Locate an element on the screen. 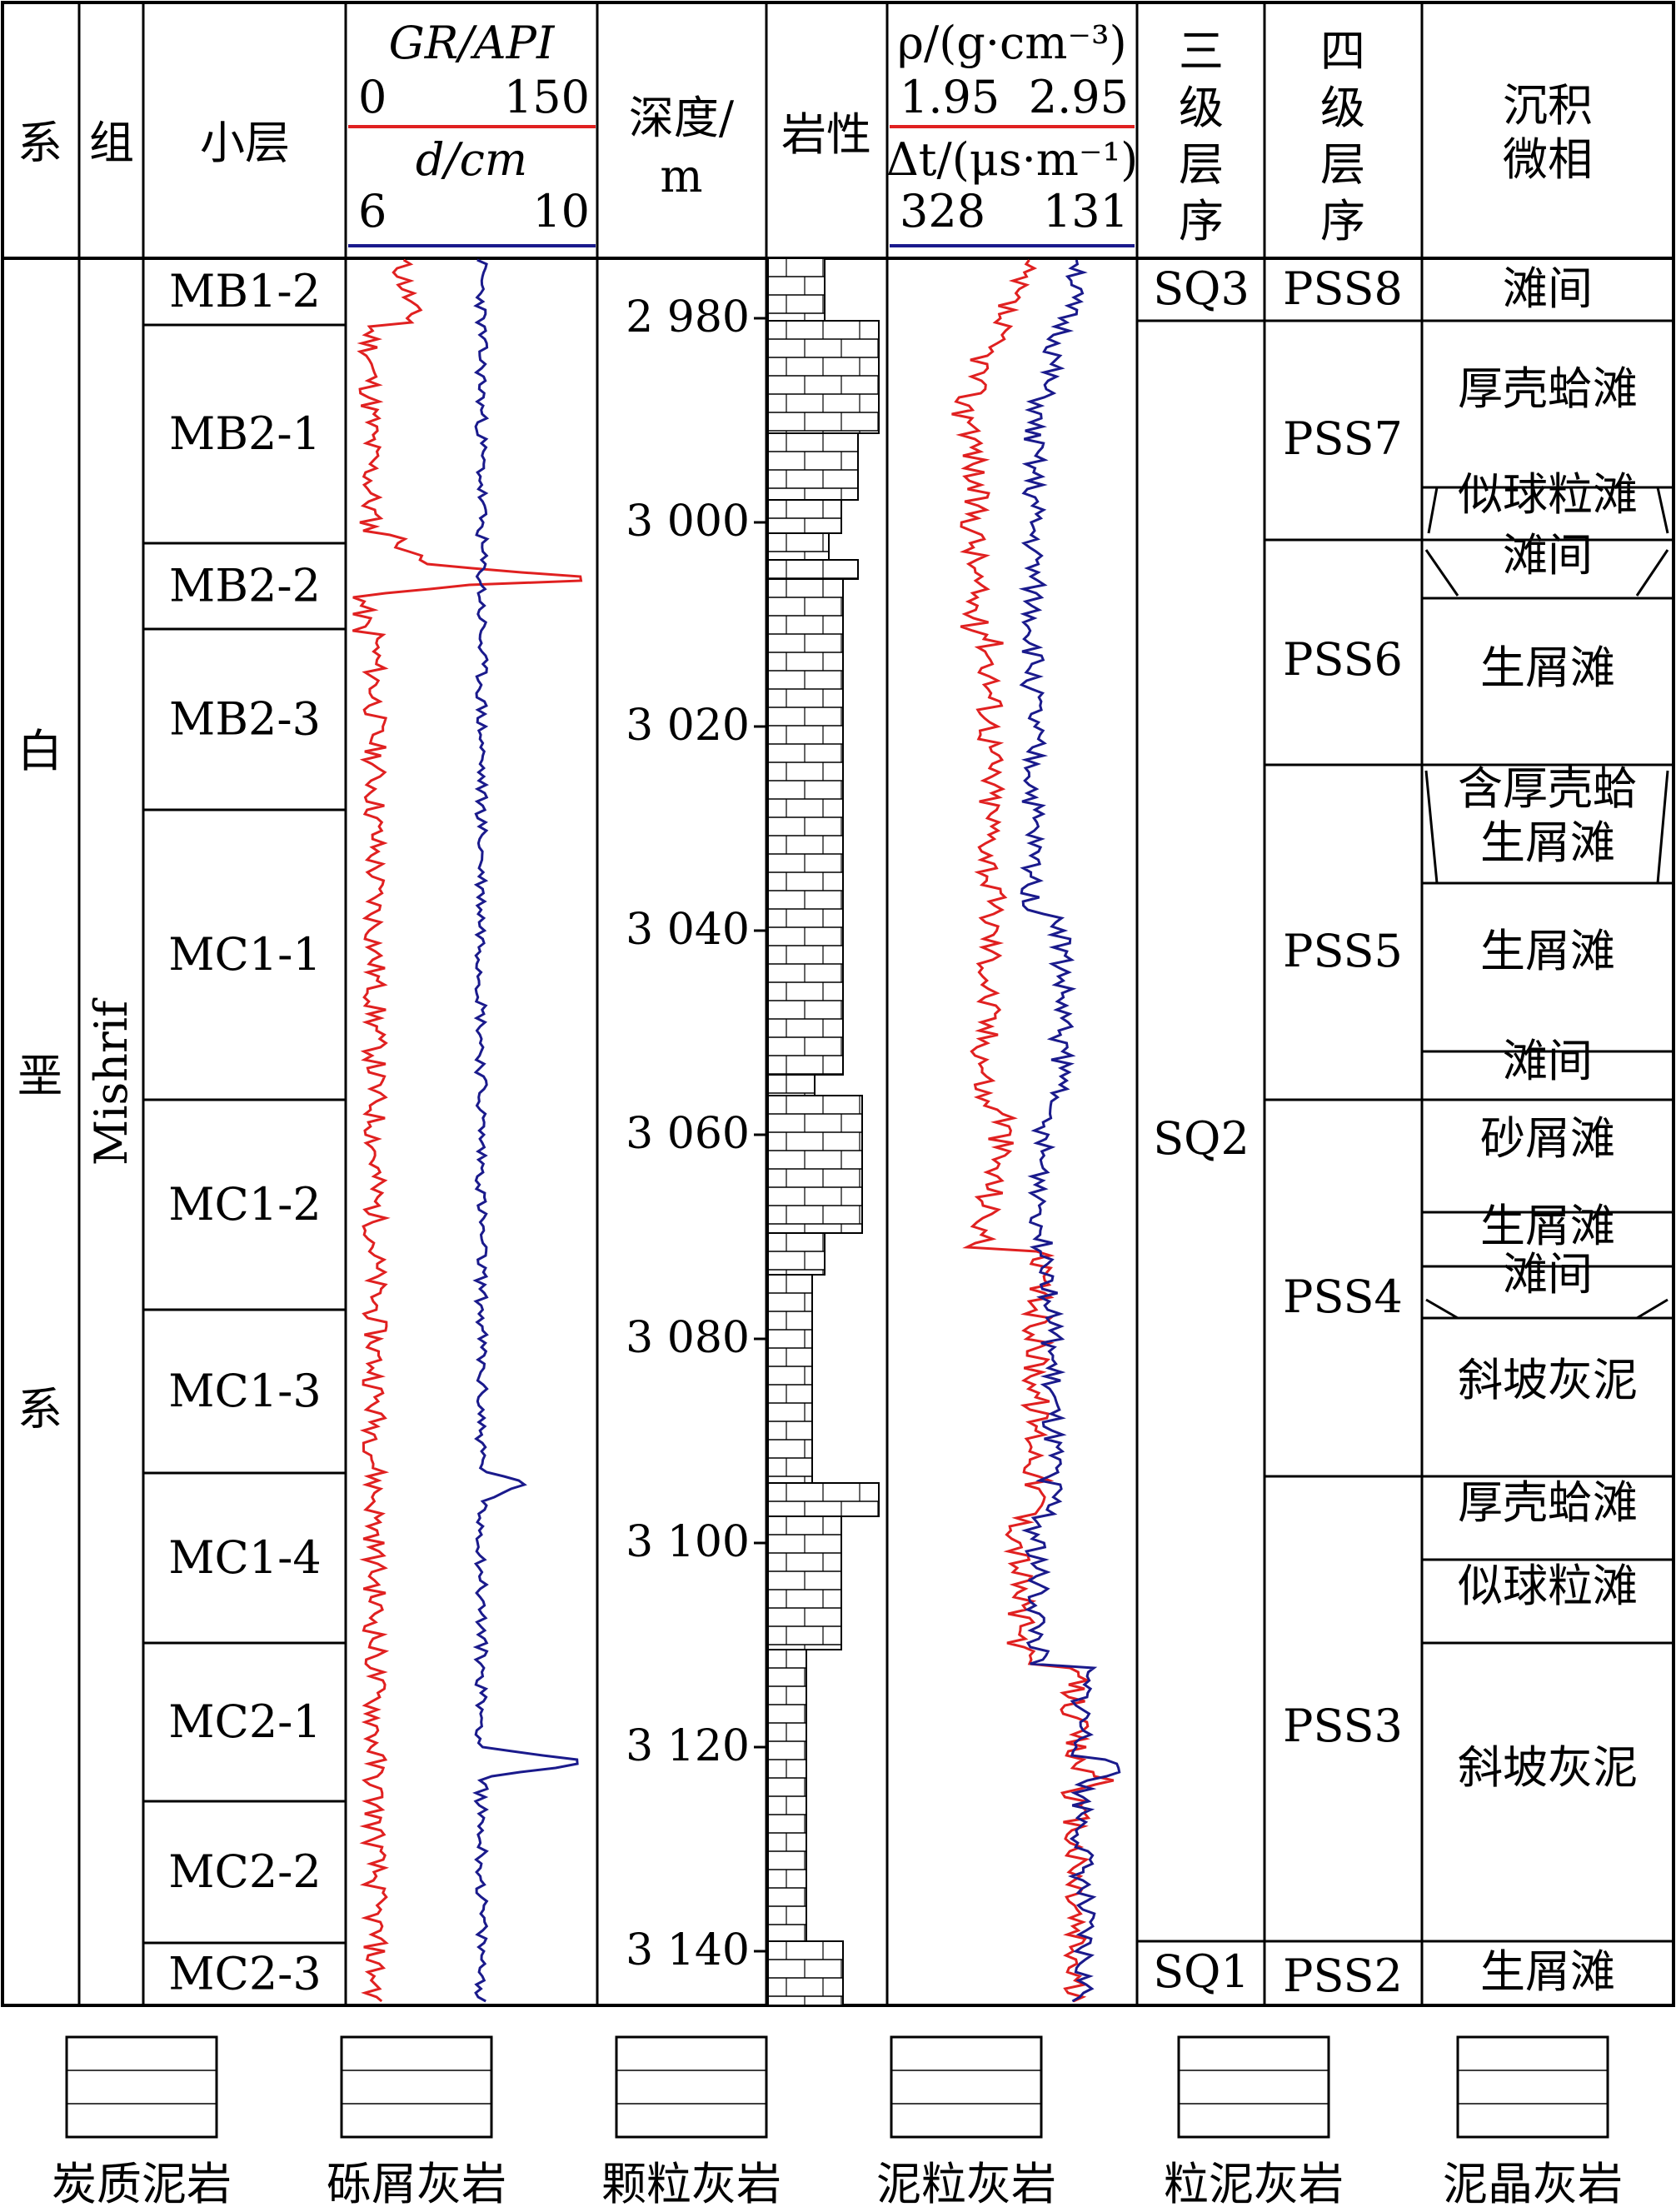  facies-label: 含厚壳蛤 is located at coordinates (1548, 788).